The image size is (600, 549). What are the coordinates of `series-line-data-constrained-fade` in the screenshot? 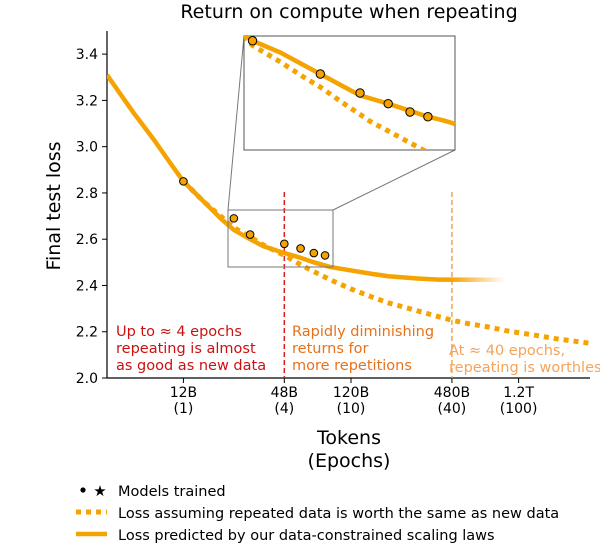 It's located at (478, 279).